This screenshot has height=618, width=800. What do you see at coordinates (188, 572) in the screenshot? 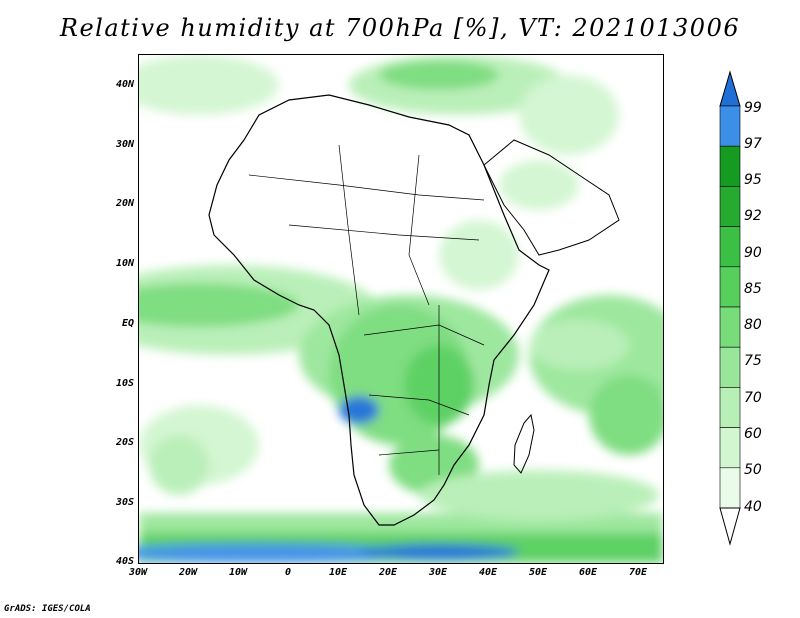
I see `lon-label-20w: 20W` at bounding box center [188, 572].